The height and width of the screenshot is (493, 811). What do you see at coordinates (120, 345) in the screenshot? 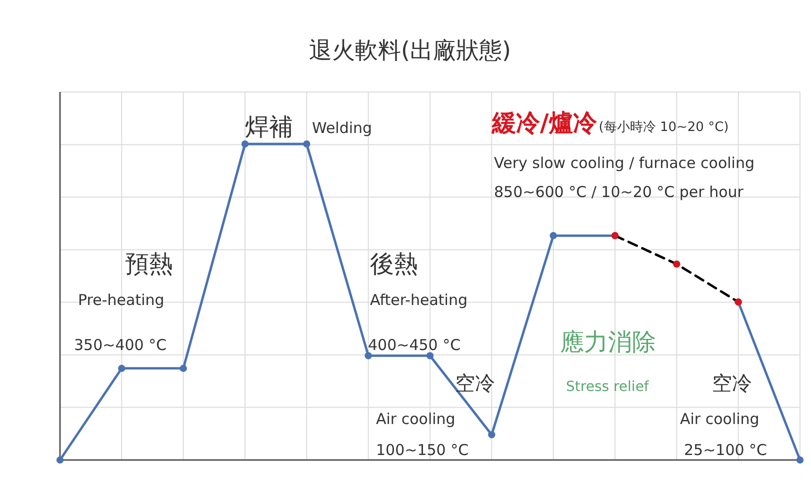
I see `annotation: 350~400 °C` at bounding box center [120, 345].